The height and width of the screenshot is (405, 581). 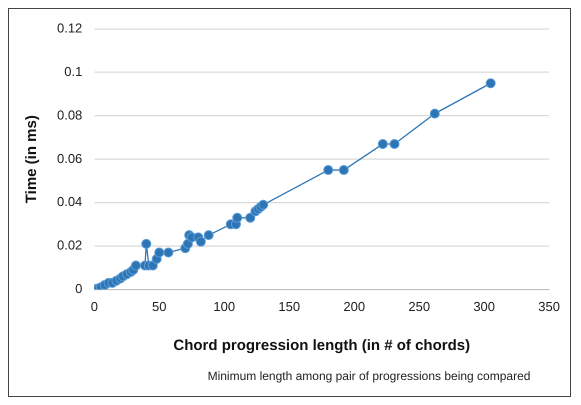 What do you see at coordinates (31, 159) in the screenshot?
I see `y-axis-title: Time (in ms)` at bounding box center [31, 159].